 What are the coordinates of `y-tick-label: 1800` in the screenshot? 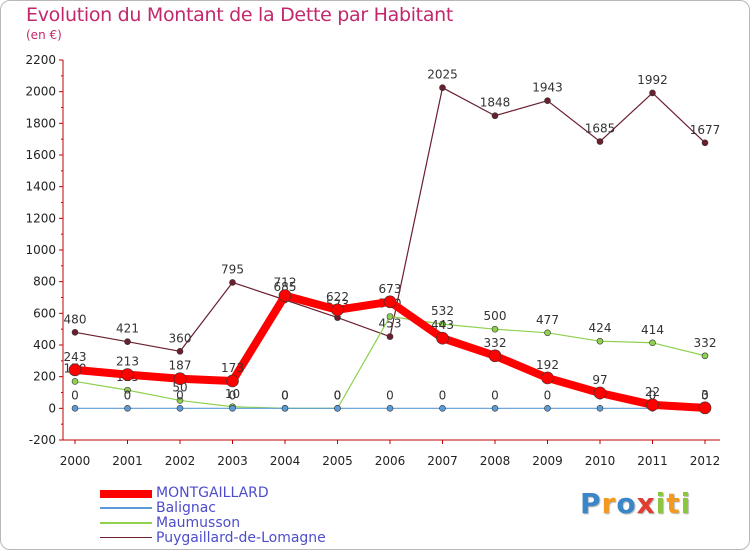 It's located at (40, 123).